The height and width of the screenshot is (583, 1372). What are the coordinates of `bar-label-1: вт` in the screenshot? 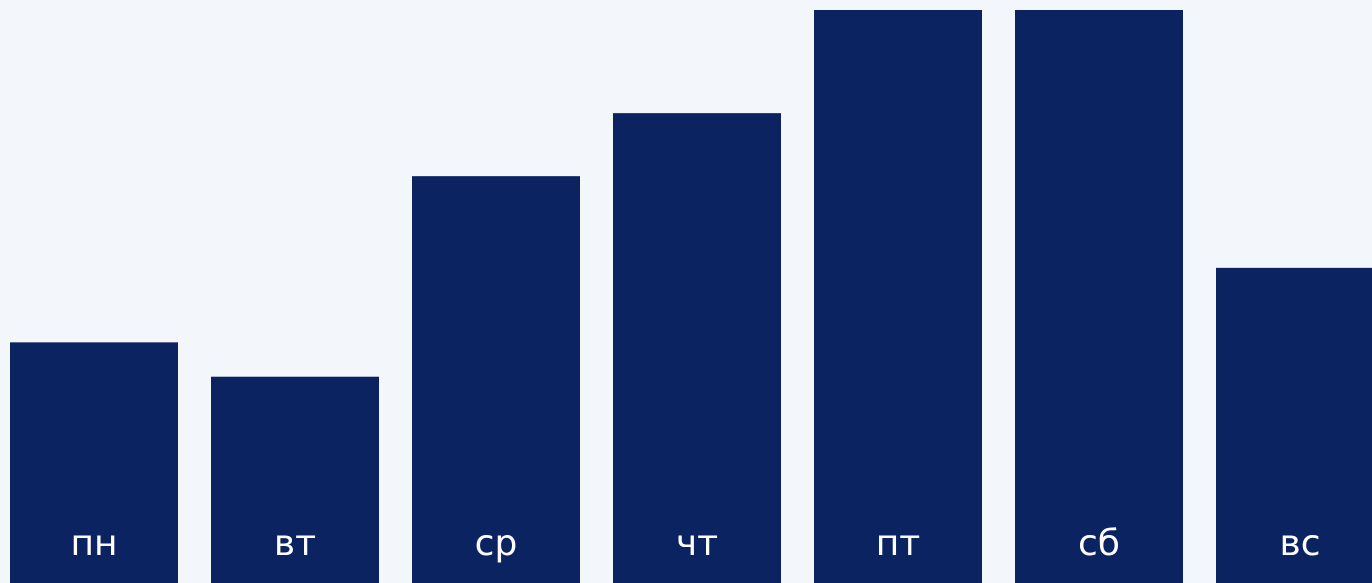 It's located at (295, 543).